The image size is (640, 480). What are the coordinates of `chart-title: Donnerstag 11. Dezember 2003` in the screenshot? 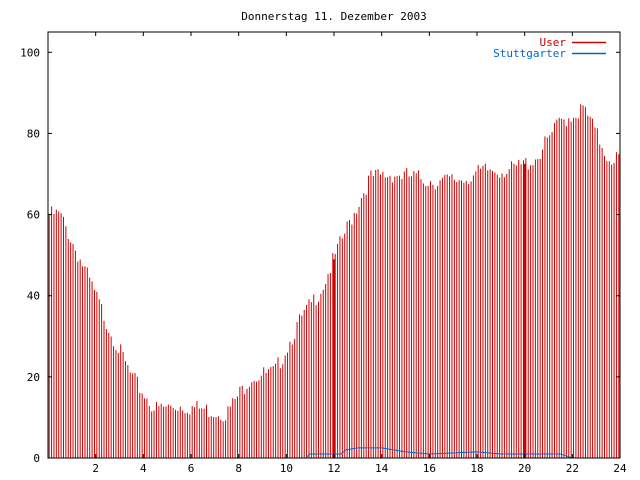 It's located at (333, 16).